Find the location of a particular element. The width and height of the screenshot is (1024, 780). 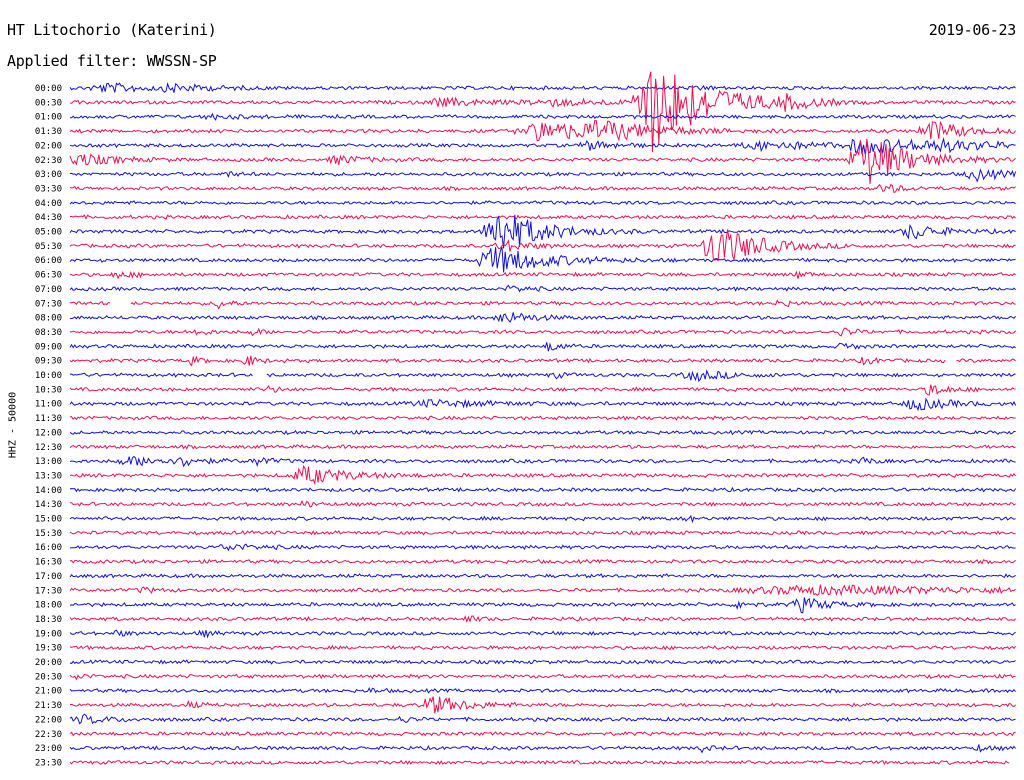

time-tick-label: 00:30 is located at coordinates (48, 103).